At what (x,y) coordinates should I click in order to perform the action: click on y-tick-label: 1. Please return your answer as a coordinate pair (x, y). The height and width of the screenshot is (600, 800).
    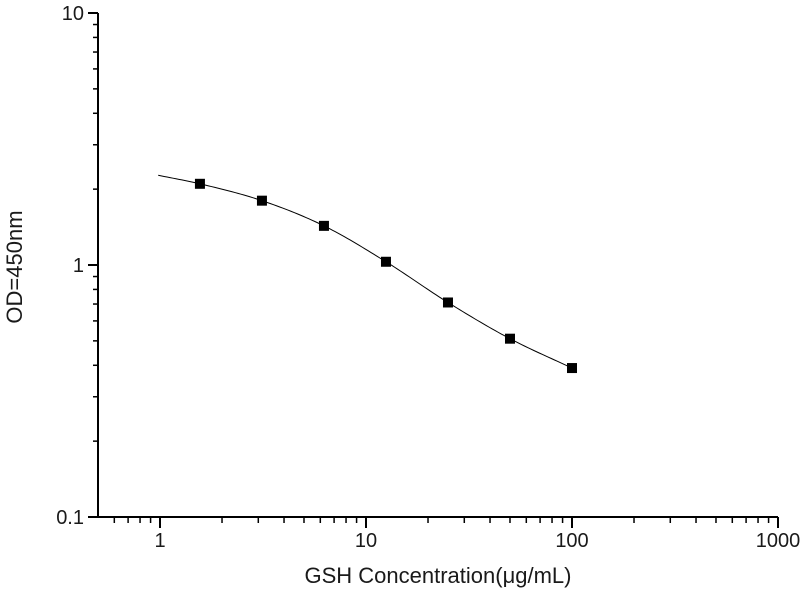
    Looking at the image, I should click on (78, 266).